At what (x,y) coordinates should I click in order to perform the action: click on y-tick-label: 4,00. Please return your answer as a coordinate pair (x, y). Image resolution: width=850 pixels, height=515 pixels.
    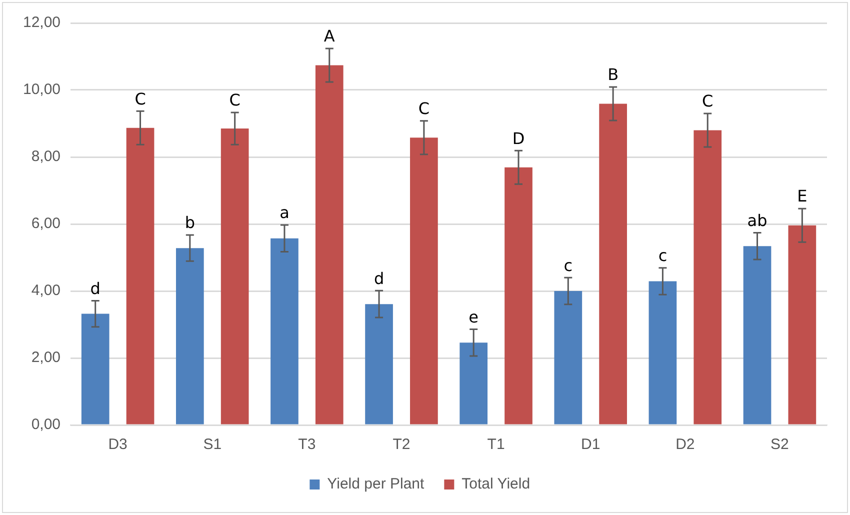
    Looking at the image, I should click on (46, 291).